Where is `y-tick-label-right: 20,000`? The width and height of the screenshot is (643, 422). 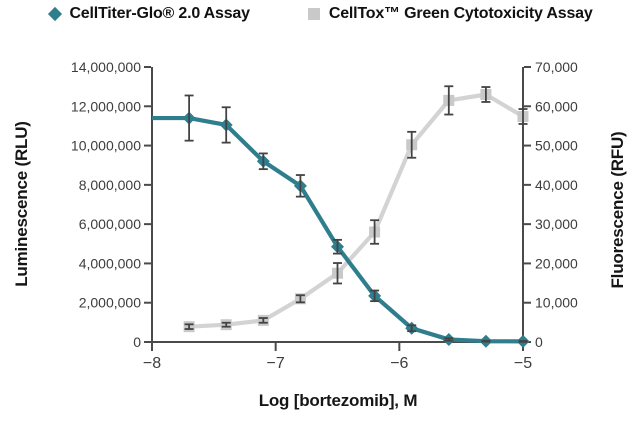
y-tick-label-right: 20,000 is located at coordinates (556, 263).